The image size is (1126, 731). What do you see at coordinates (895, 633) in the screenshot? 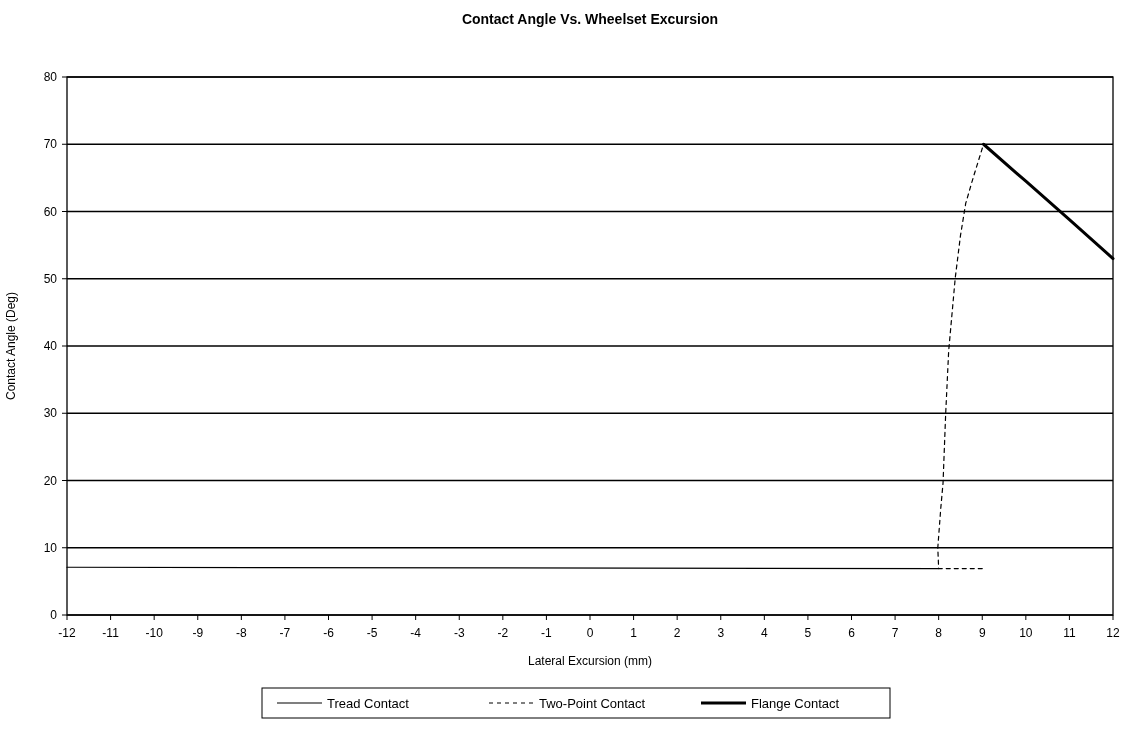
I see `x-tick-label: 7` at bounding box center [895, 633].